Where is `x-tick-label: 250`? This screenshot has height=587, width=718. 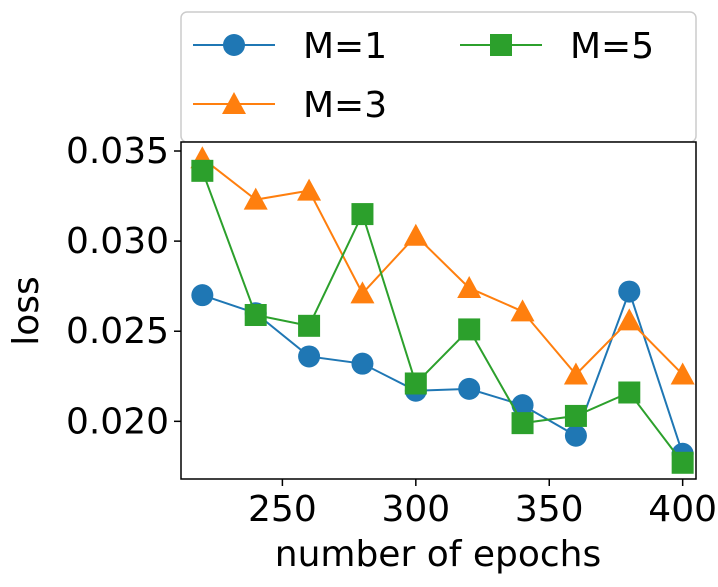 x-tick-label: 250 is located at coordinates (282, 509).